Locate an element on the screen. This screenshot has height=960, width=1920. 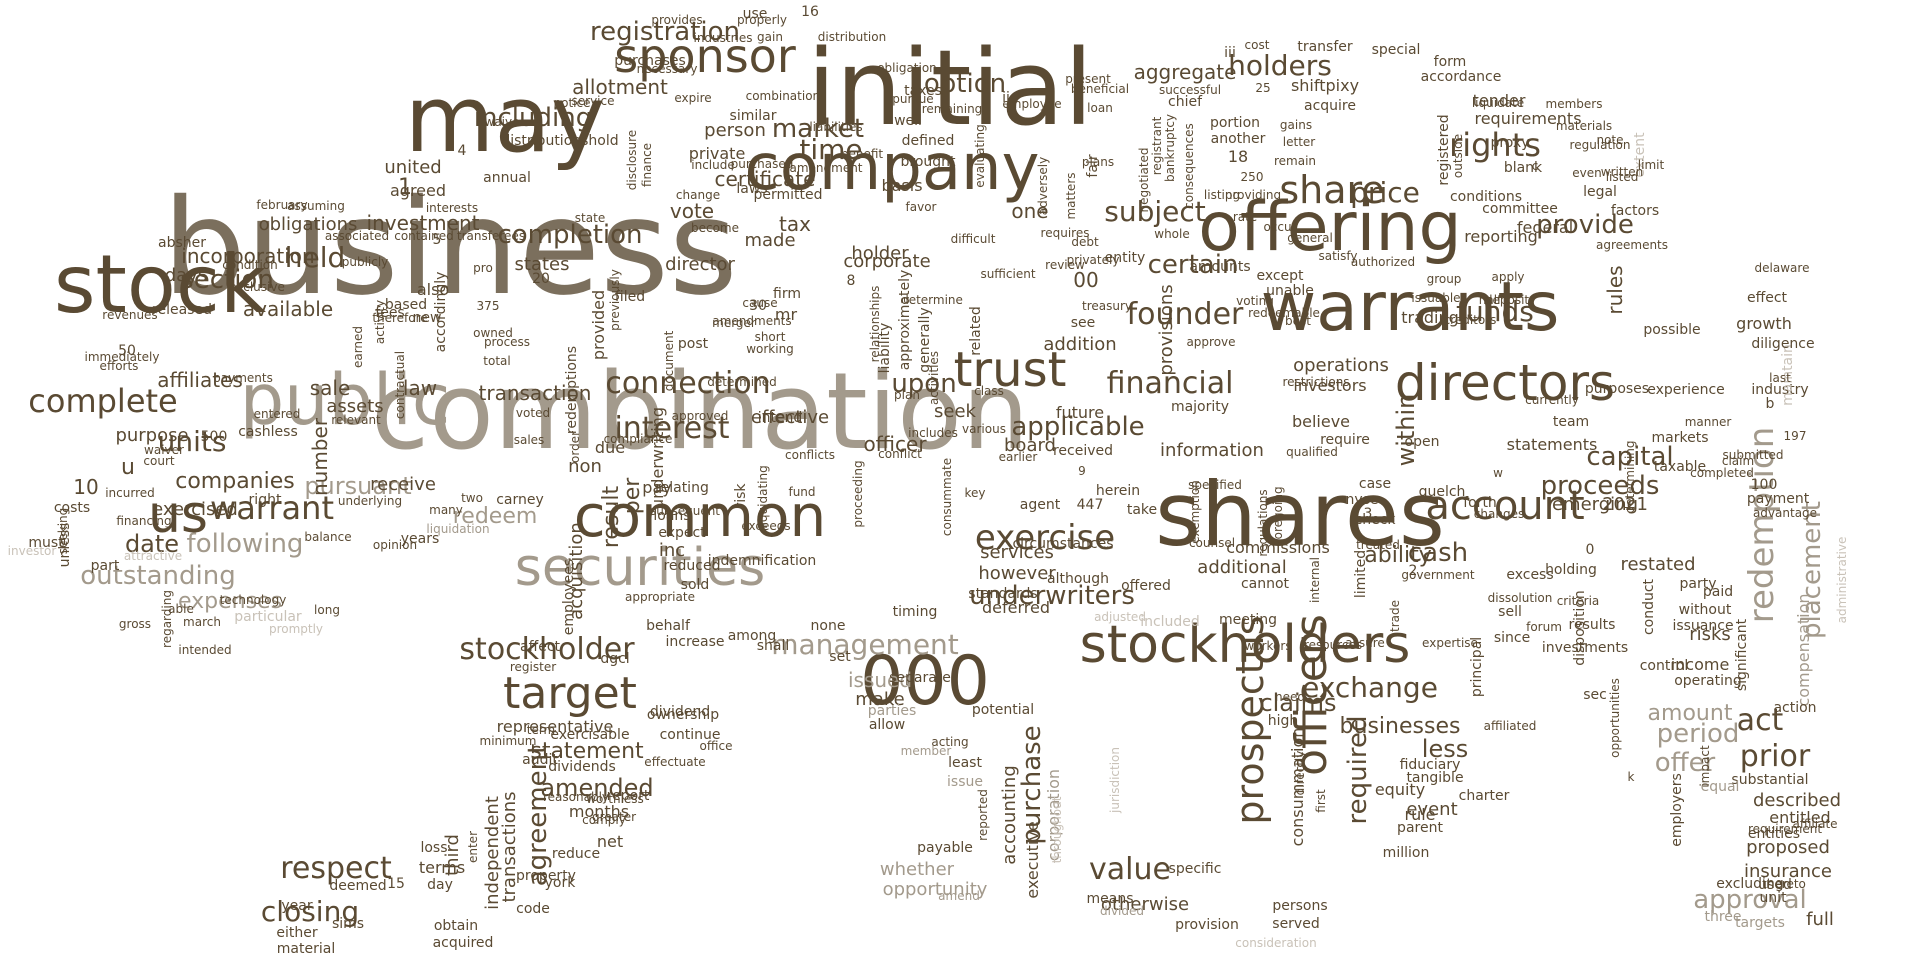
cloud-word-risk: risk is located at coordinates (741, 496).